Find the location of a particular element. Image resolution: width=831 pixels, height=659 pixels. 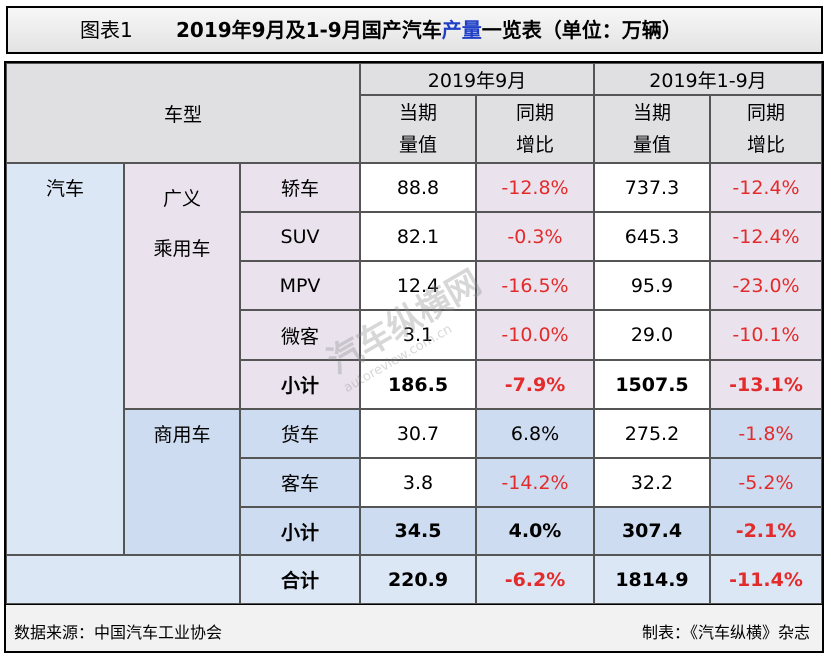

ytd-value: 29.0 is located at coordinates (652, 335).